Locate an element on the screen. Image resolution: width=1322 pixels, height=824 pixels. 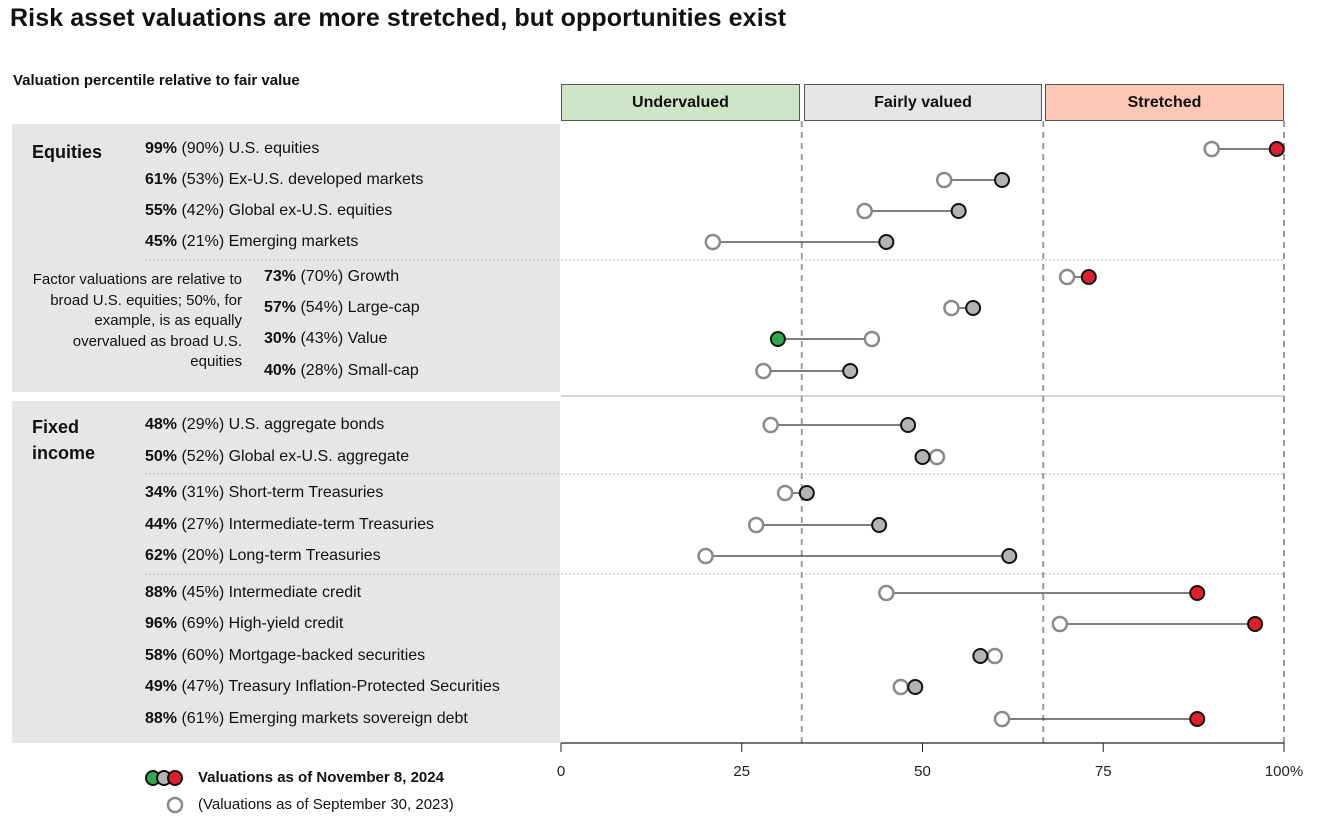
zone-fairly-valued-header: Fairly valued is located at coordinates (923, 102).